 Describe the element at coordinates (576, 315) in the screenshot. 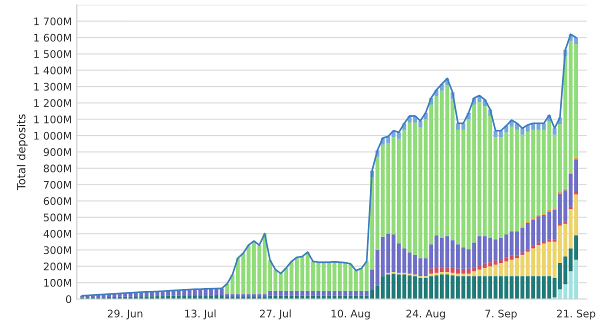

I see `x-tick-label: 21. Sep` at that location.